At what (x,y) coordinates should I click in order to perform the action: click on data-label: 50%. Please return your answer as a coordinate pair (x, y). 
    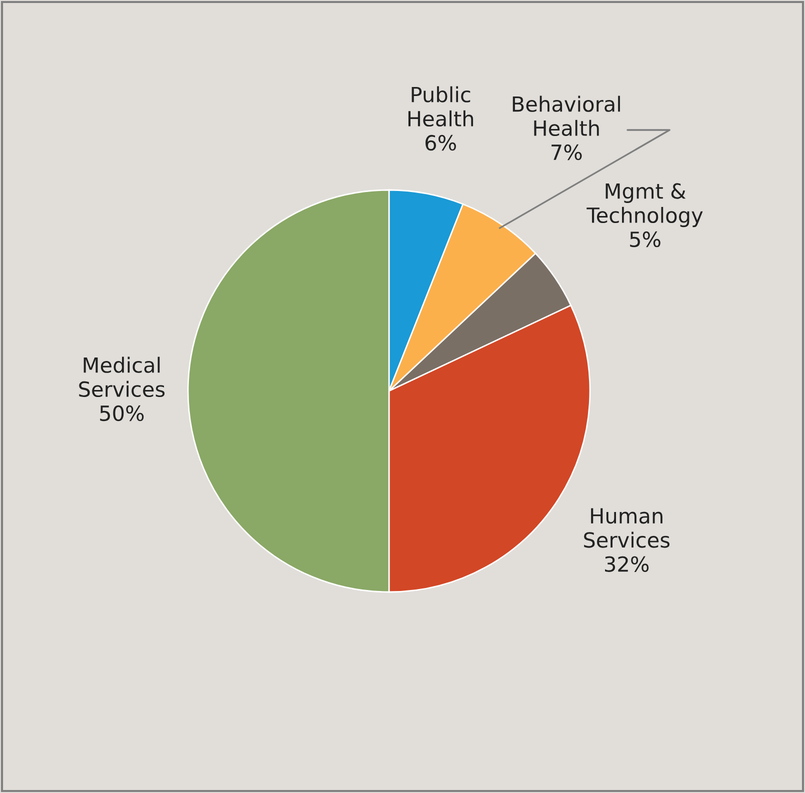
    Looking at the image, I should click on (122, 413).